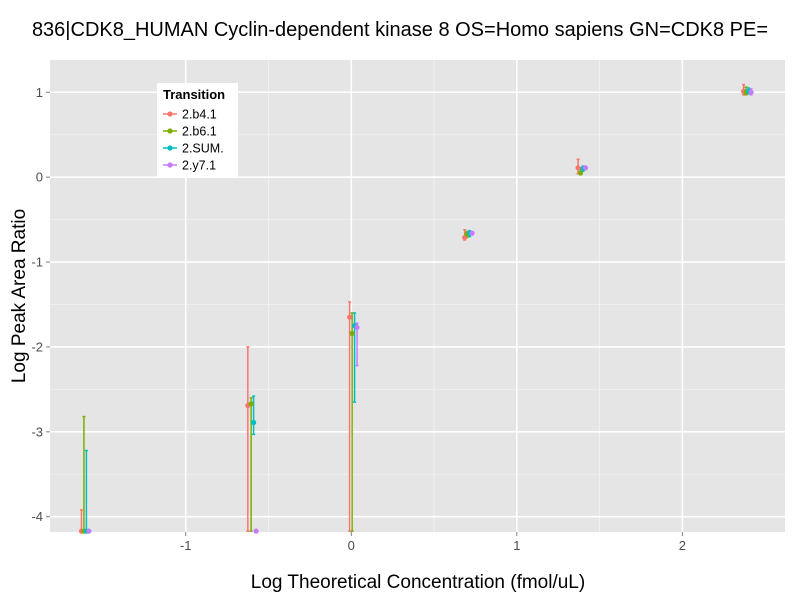 This screenshot has width=800, height=605. I want to click on legend-label: 2.y7.1, so click(199, 166).